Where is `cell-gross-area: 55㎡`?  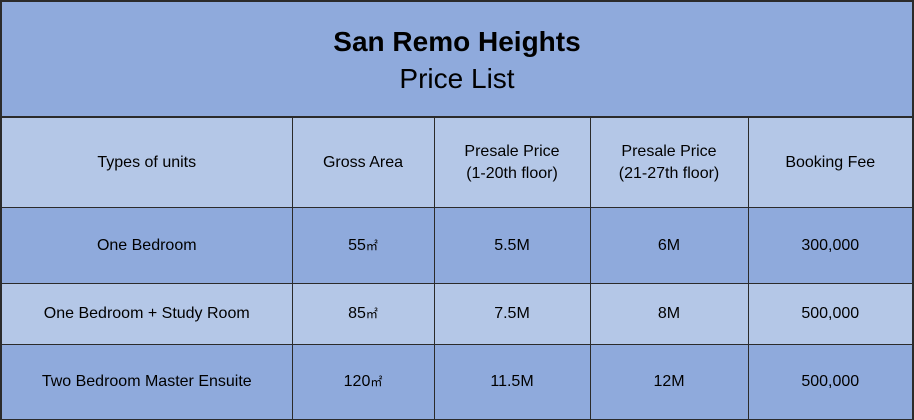
cell-gross-area: 55㎡ is located at coordinates (363, 245).